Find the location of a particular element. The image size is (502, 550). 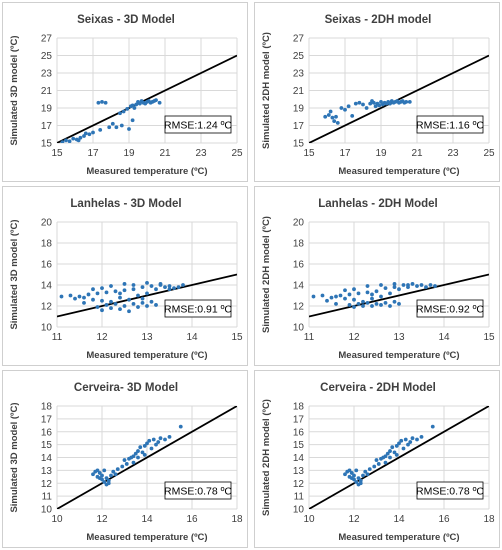

y-tick-label: 15 is located at coordinates (299, 445).